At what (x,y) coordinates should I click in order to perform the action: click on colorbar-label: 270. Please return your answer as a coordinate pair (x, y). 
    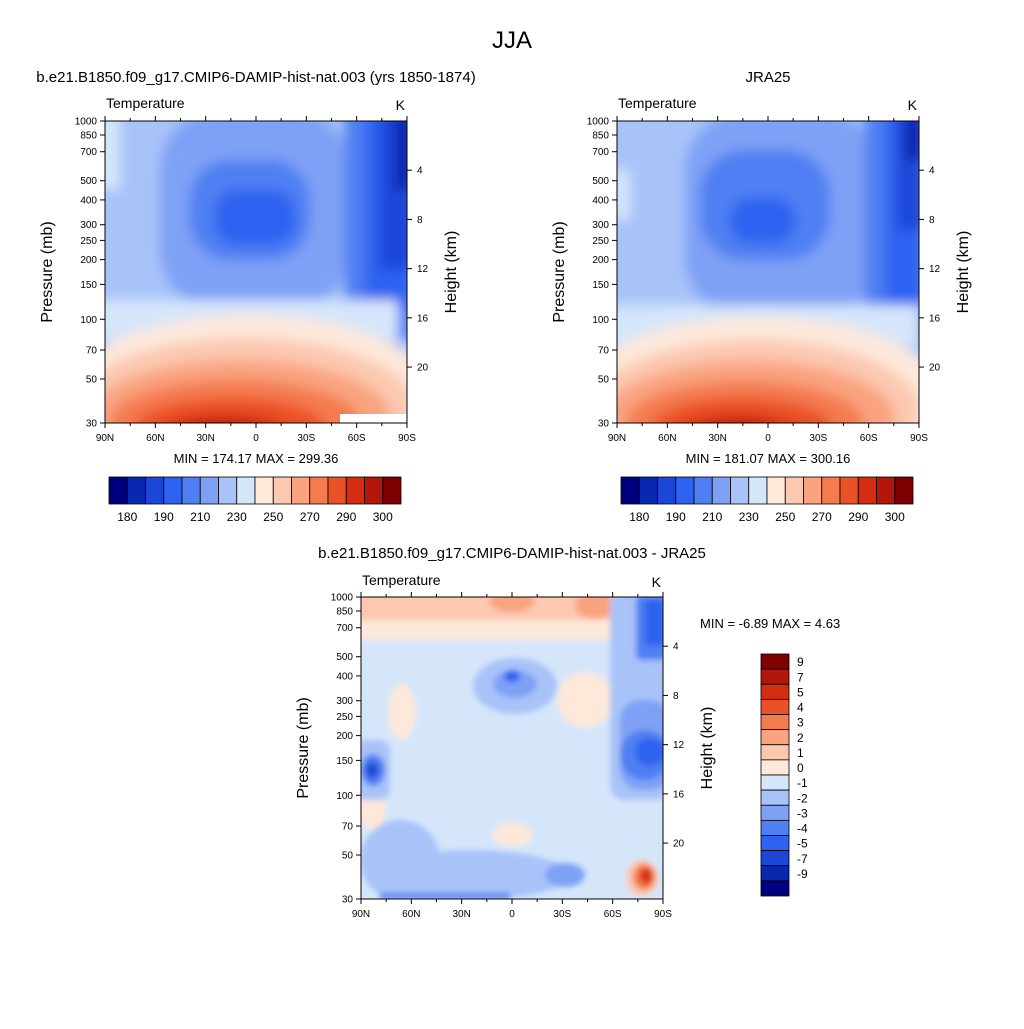
    Looking at the image, I should click on (822, 517).